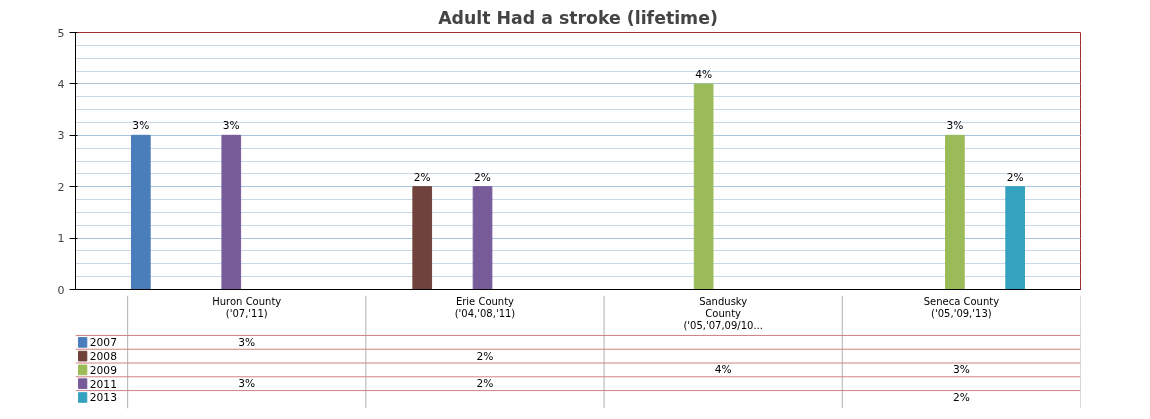  Describe the element at coordinates (61, 136) in the screenshot. I see `y-tick-label: 3` at that location.